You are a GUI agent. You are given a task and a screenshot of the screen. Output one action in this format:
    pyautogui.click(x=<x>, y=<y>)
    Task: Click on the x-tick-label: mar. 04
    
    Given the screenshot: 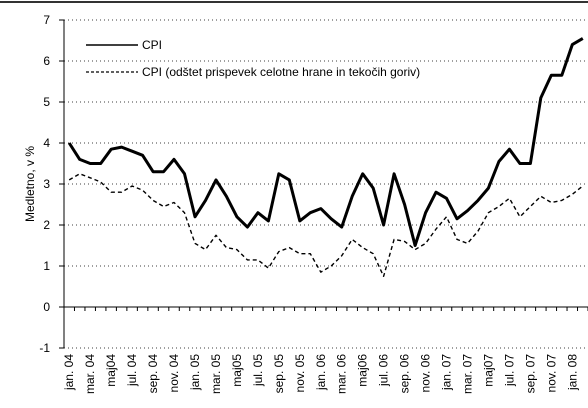 What is the action you would take?
    pyautogui.click(x=90, y=374)
    